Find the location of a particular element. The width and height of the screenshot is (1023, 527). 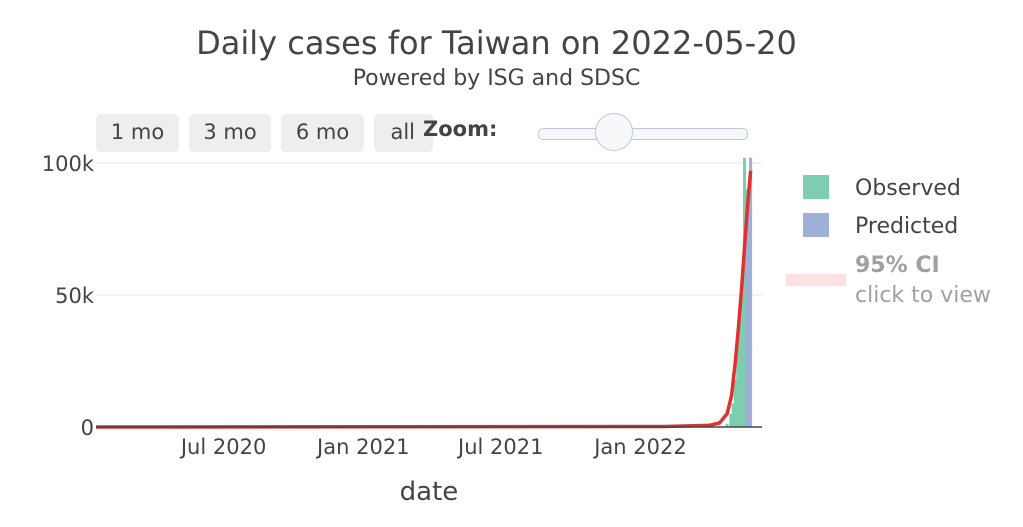

range-button-all-label: all is located at coordinates (402, 132).